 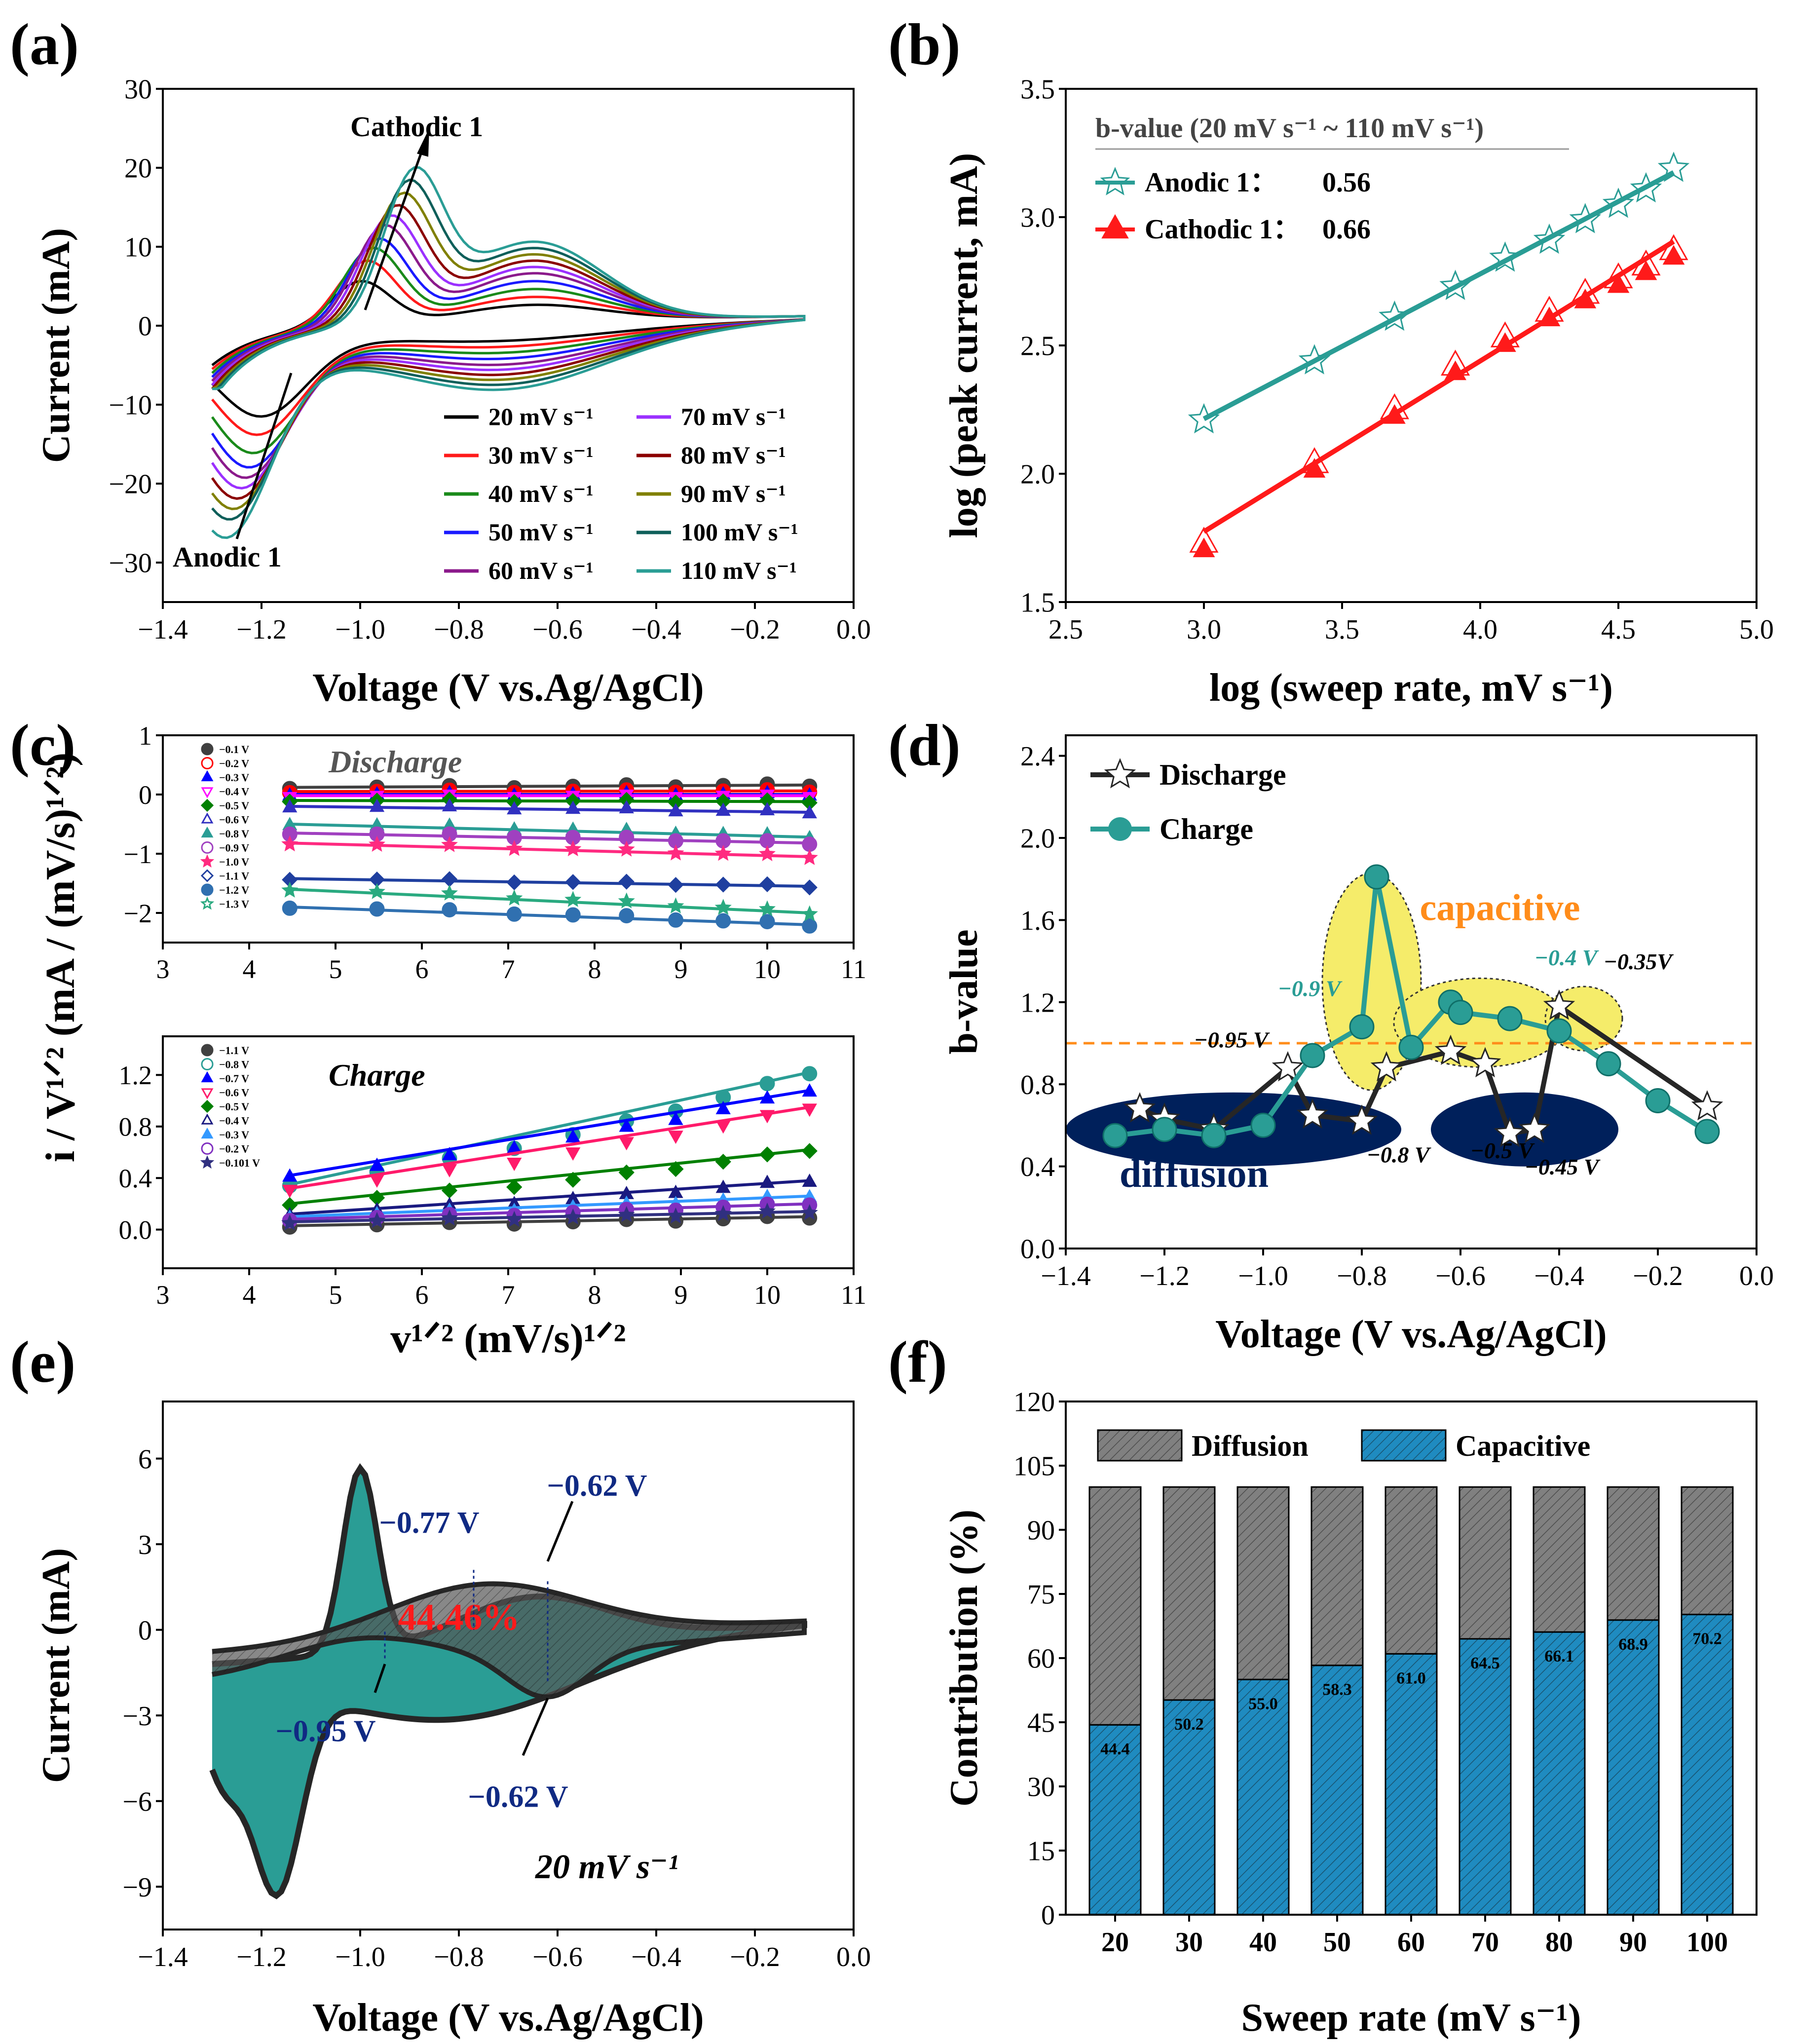 I want to click on annotation-cathodic: Cathodic 1, so click(x=417, y=127).